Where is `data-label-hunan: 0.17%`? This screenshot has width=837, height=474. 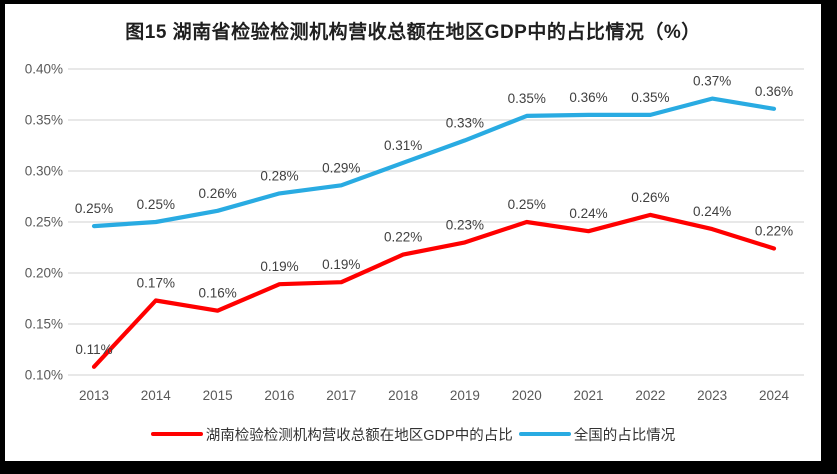
data-label-hunan: 0.17% is located at coordinates (156, 283).